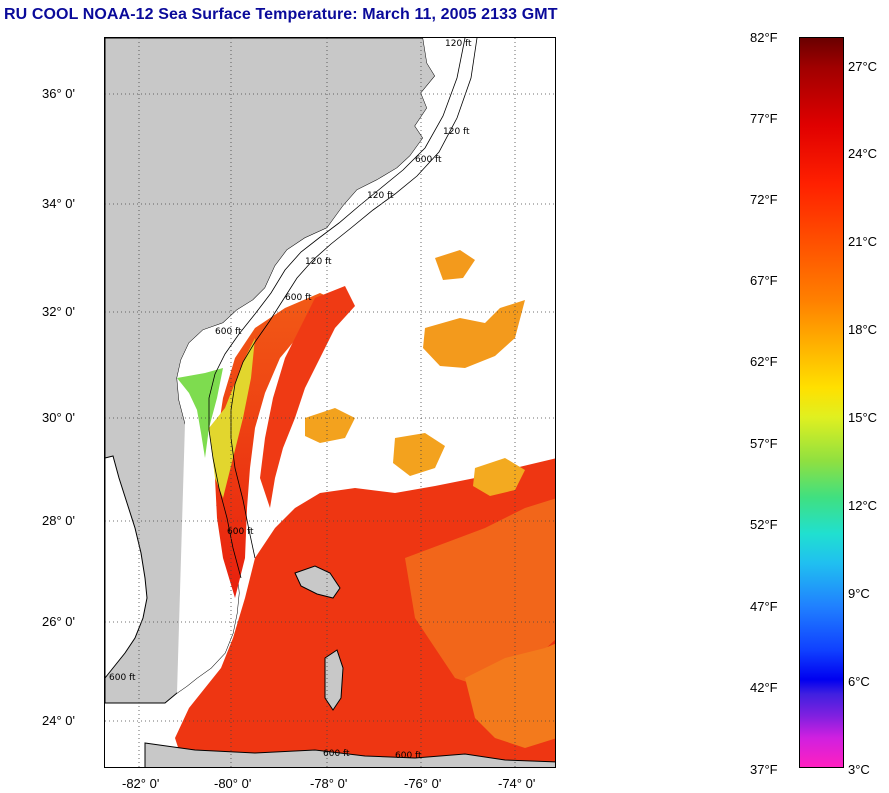  Describe the element at coordinates (863, 329) in the screenshot. I see `celsius-label: 18°C` at that location.